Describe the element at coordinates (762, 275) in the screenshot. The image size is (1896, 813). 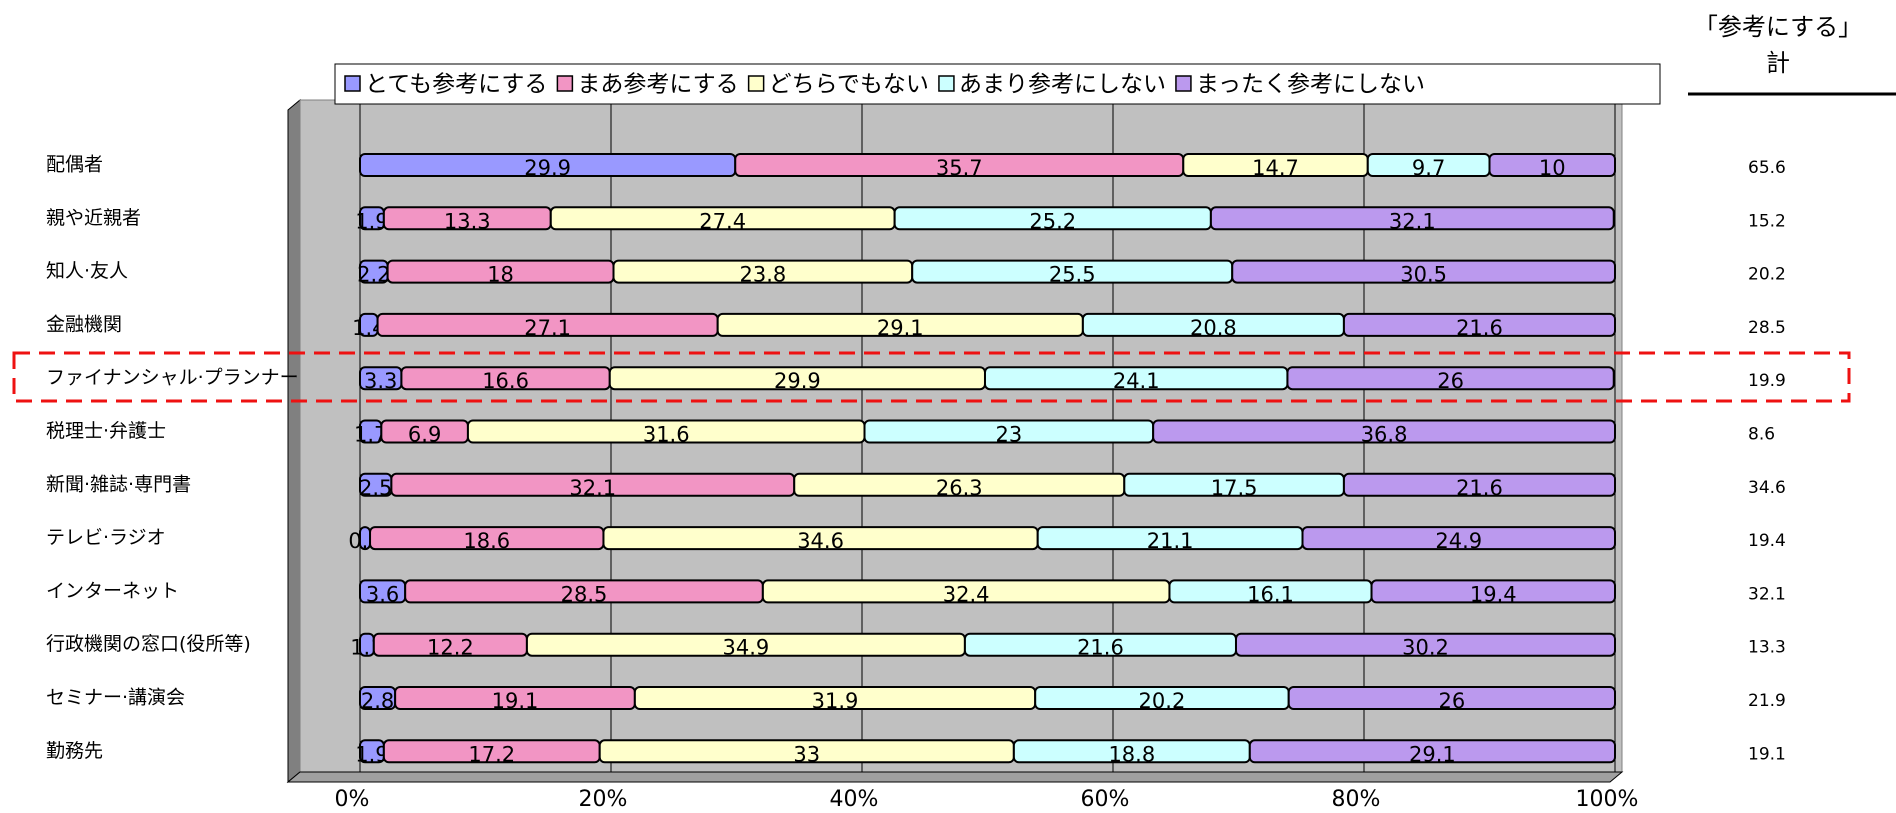
I see `value-label: 23.8` at that location.